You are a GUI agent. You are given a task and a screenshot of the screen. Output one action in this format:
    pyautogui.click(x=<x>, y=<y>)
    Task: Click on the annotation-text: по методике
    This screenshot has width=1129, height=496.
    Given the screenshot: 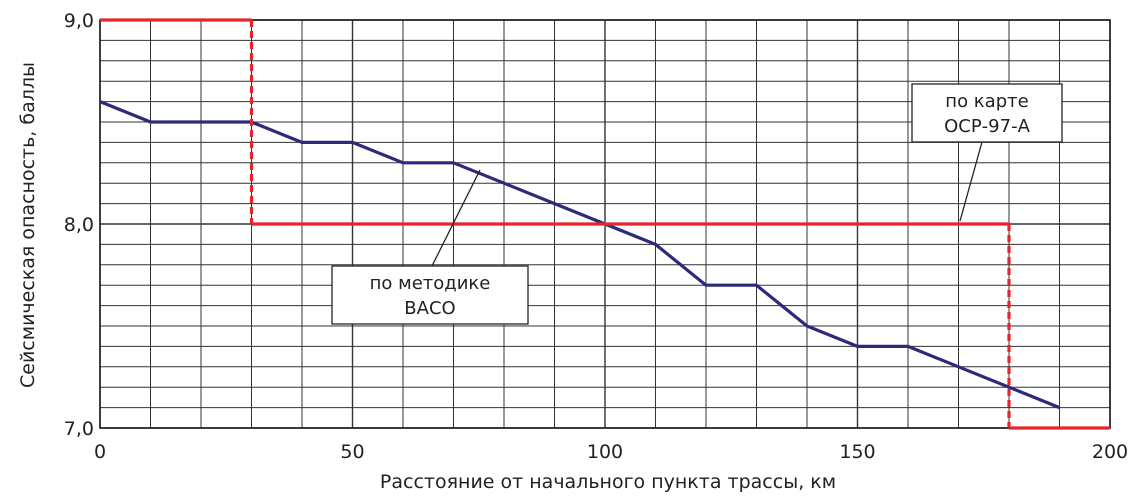 What is the action you would take?
    pyautogui.click(x=430, y=283)
    